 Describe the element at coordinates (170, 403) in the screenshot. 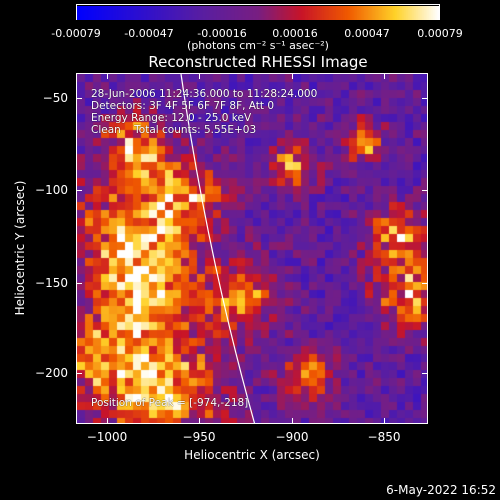

I see `info-peak-position: Position of Peak = [-974,-218]` at that location.